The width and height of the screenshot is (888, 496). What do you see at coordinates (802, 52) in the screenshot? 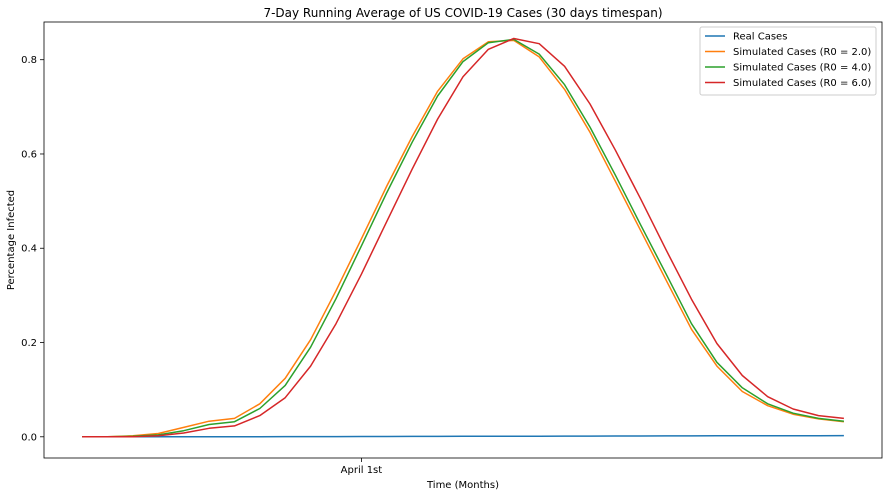
I see `legend-entry: Simulated Cases (R0 = 2.0)` at bounding box center [802, 52].